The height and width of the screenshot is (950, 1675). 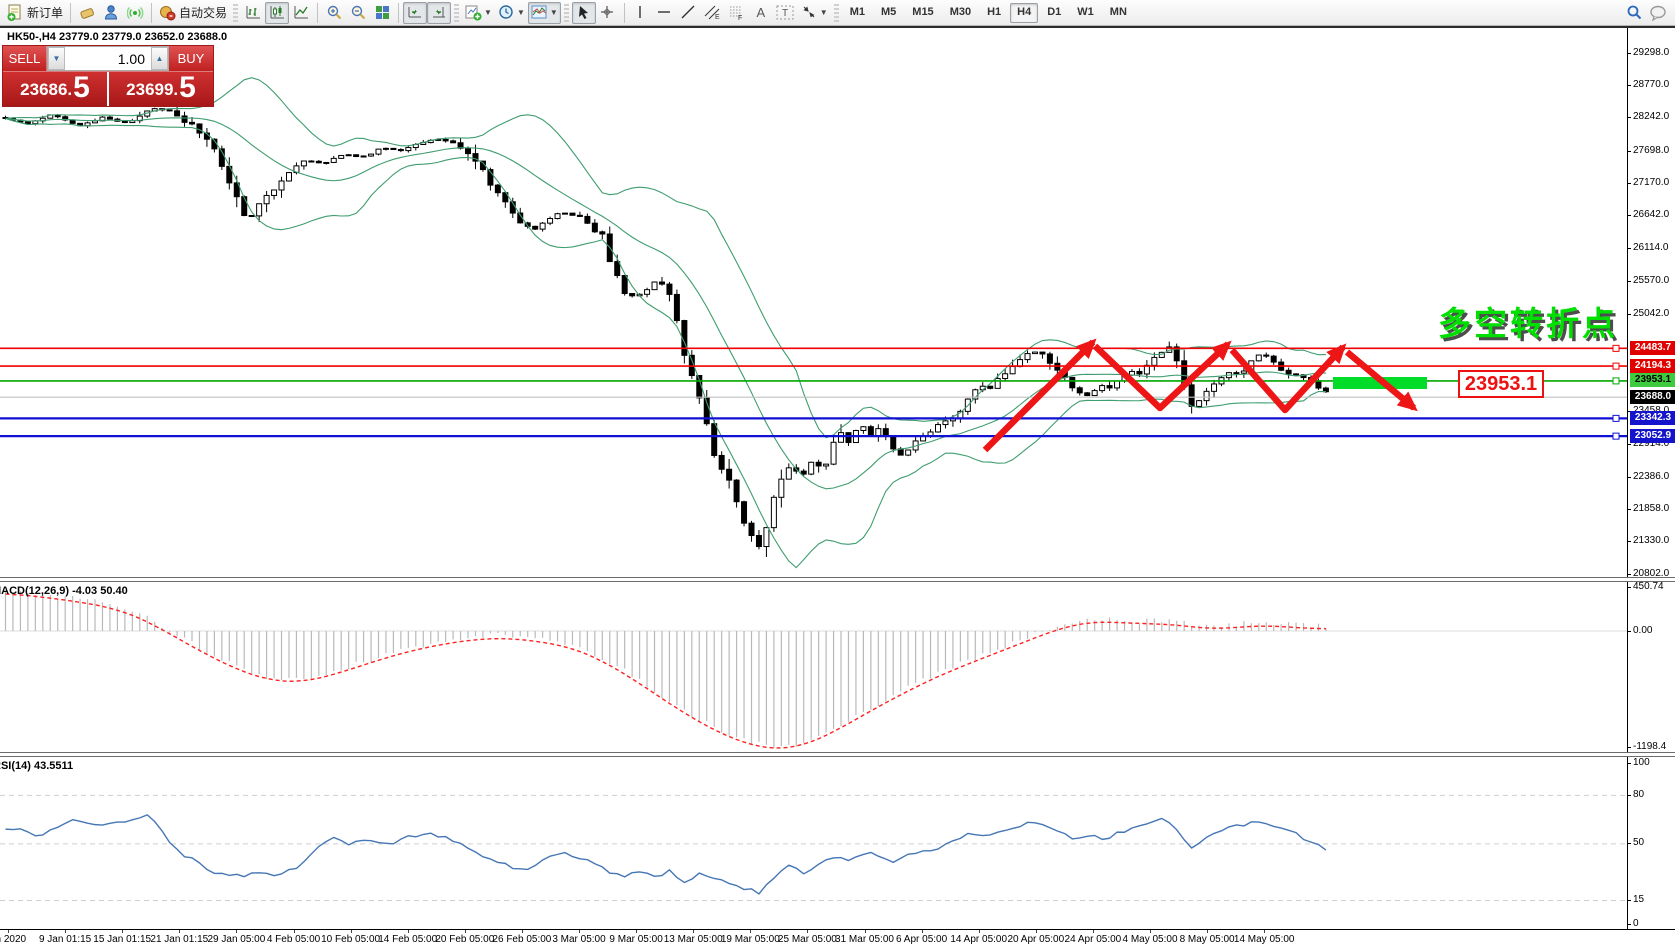 I want to click on timeframe-button-m15: M15, so click(x=923, y=11).